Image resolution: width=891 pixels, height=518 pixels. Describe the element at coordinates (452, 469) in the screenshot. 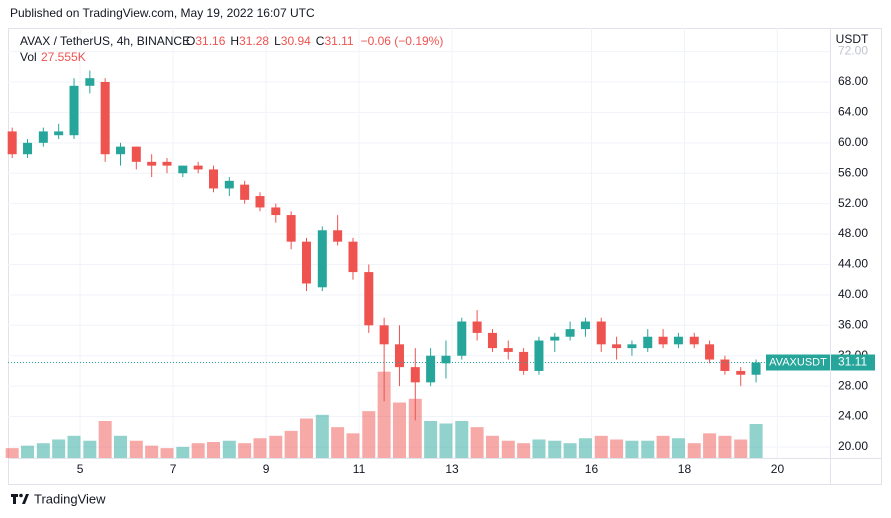

I see `x-tick-label: 13` at that location.